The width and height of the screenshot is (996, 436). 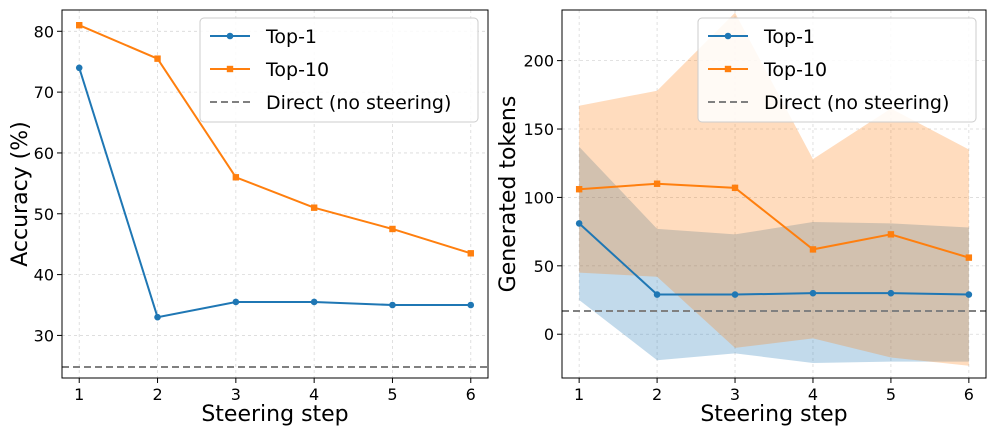 I want to click on y-tick-label: 100, so click(x=538, y=197).